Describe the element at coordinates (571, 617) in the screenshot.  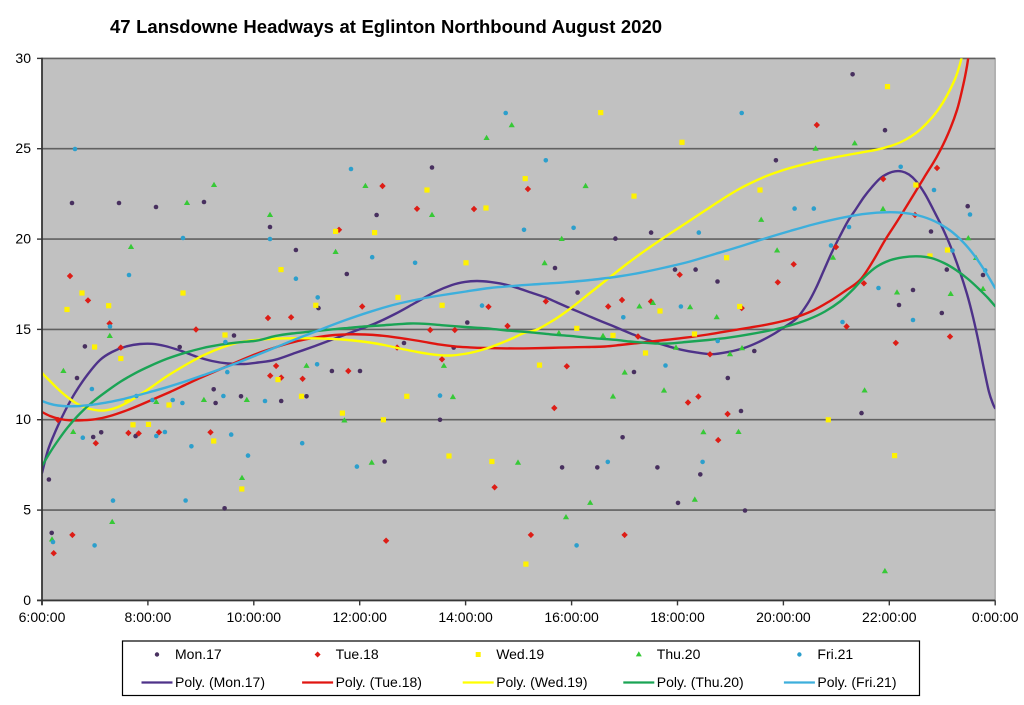
I see `svg-text: 16:00:00` at that location.